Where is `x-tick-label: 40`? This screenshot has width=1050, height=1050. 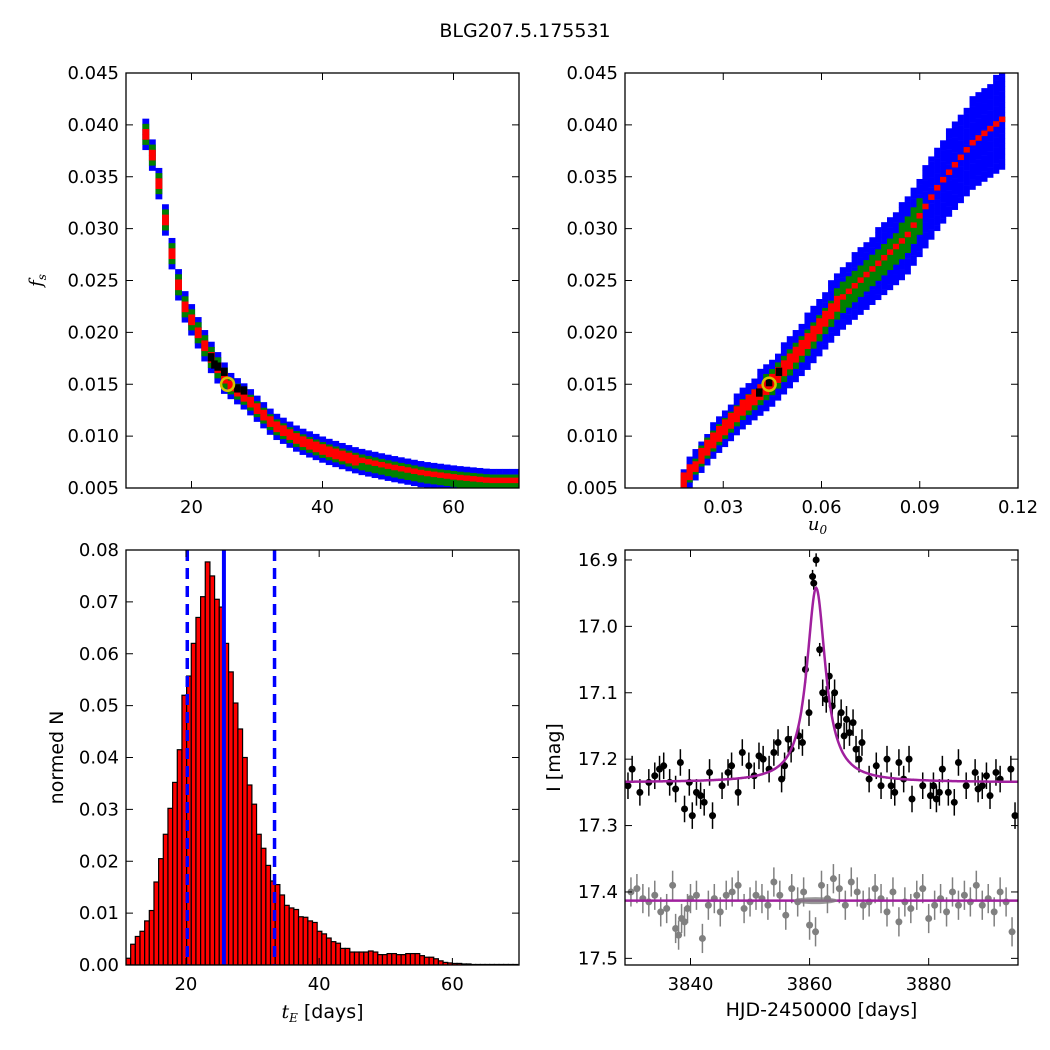 x-tick-label: 40 is located at coordinates (322, 507).